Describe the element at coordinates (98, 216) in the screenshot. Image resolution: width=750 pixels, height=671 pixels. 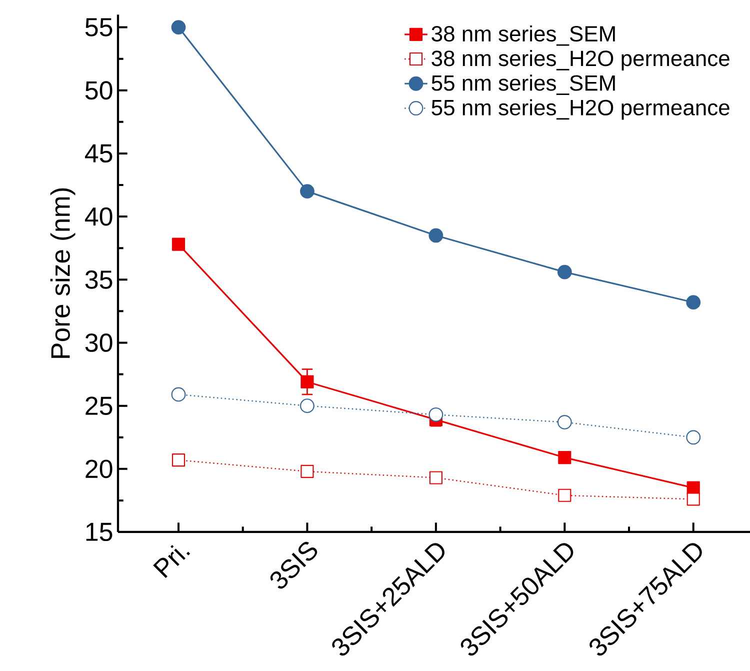
I see `y-tick-label: 40` at that location.